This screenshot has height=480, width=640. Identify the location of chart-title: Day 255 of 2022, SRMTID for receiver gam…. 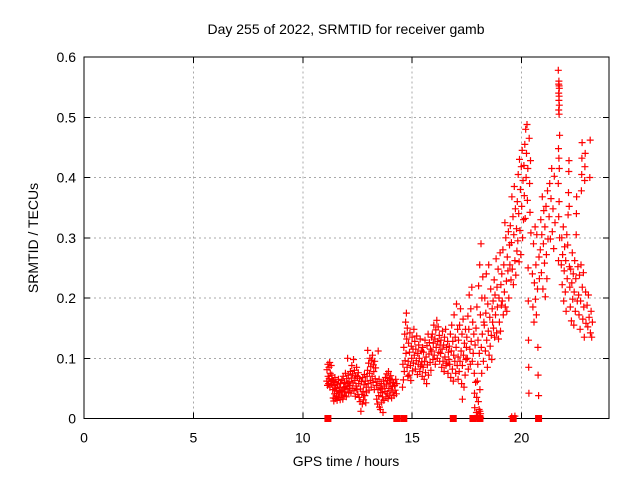
(345, 29).